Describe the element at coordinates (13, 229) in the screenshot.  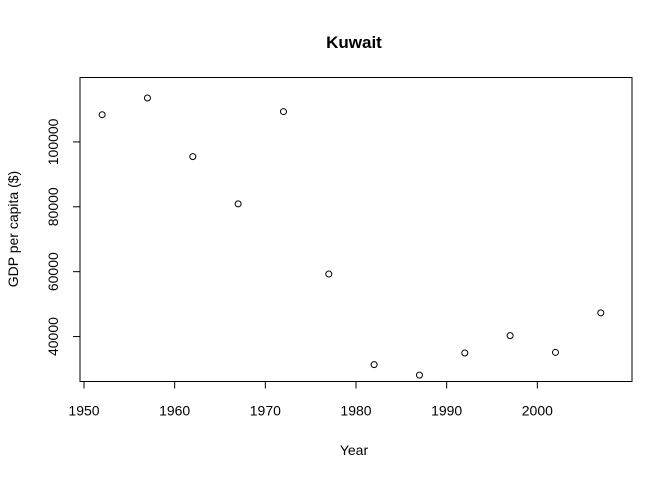
I see `y-axis-label: GDP per capita ($)` at that location.